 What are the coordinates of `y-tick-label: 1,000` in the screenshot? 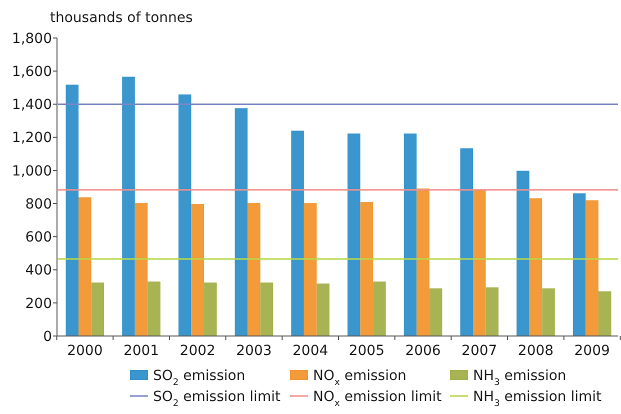 It's located at (32, 171).